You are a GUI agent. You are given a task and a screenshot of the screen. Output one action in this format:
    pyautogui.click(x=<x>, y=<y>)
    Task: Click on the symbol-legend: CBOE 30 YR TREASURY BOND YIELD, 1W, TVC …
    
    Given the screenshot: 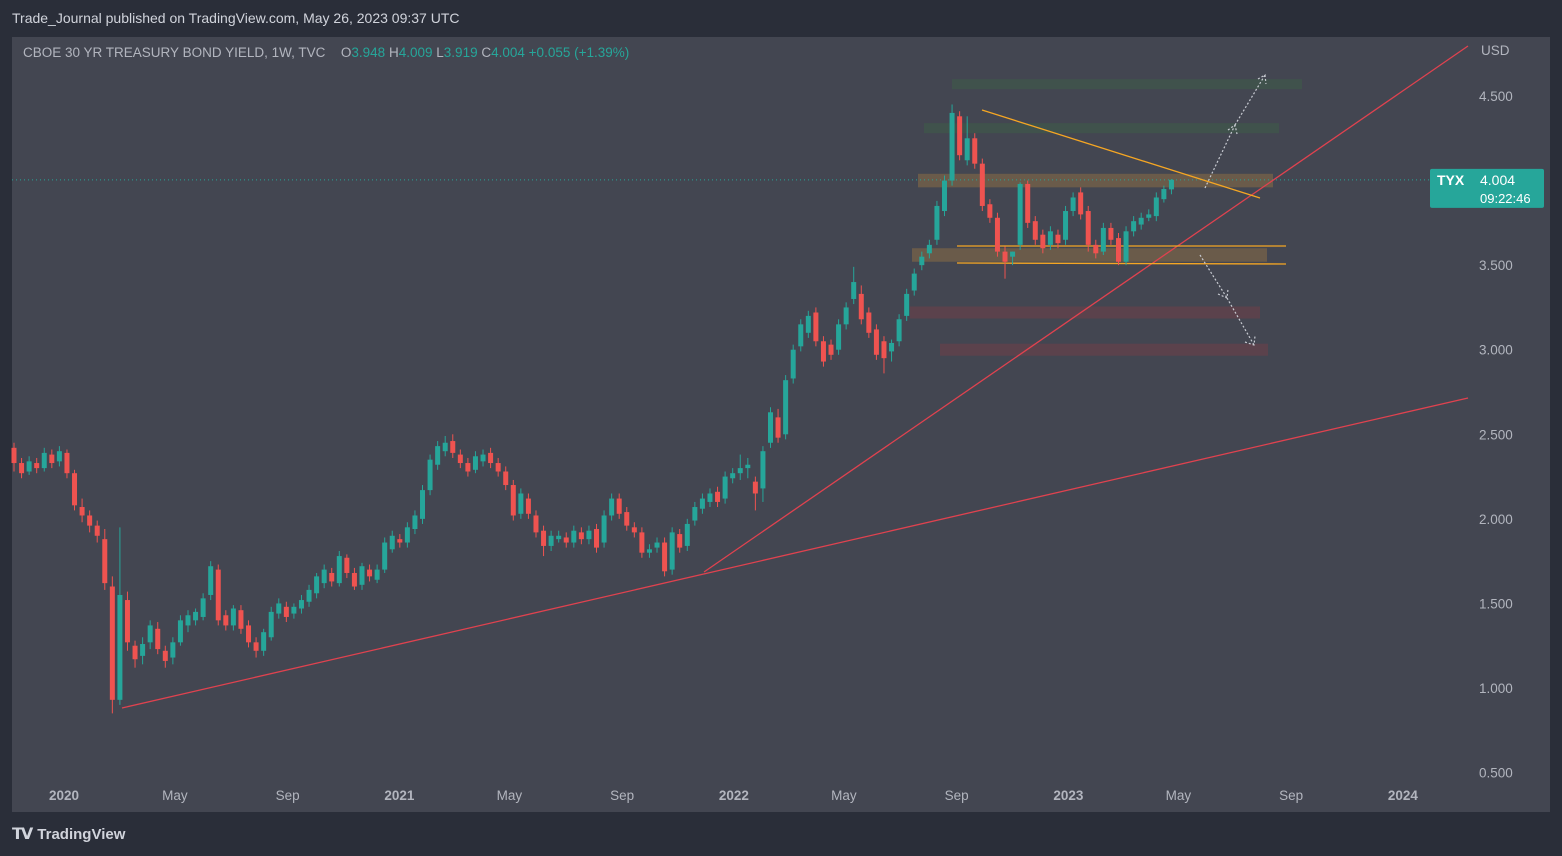 What is the action you would take?
    pyautogui.click(x=326, y=52)
    